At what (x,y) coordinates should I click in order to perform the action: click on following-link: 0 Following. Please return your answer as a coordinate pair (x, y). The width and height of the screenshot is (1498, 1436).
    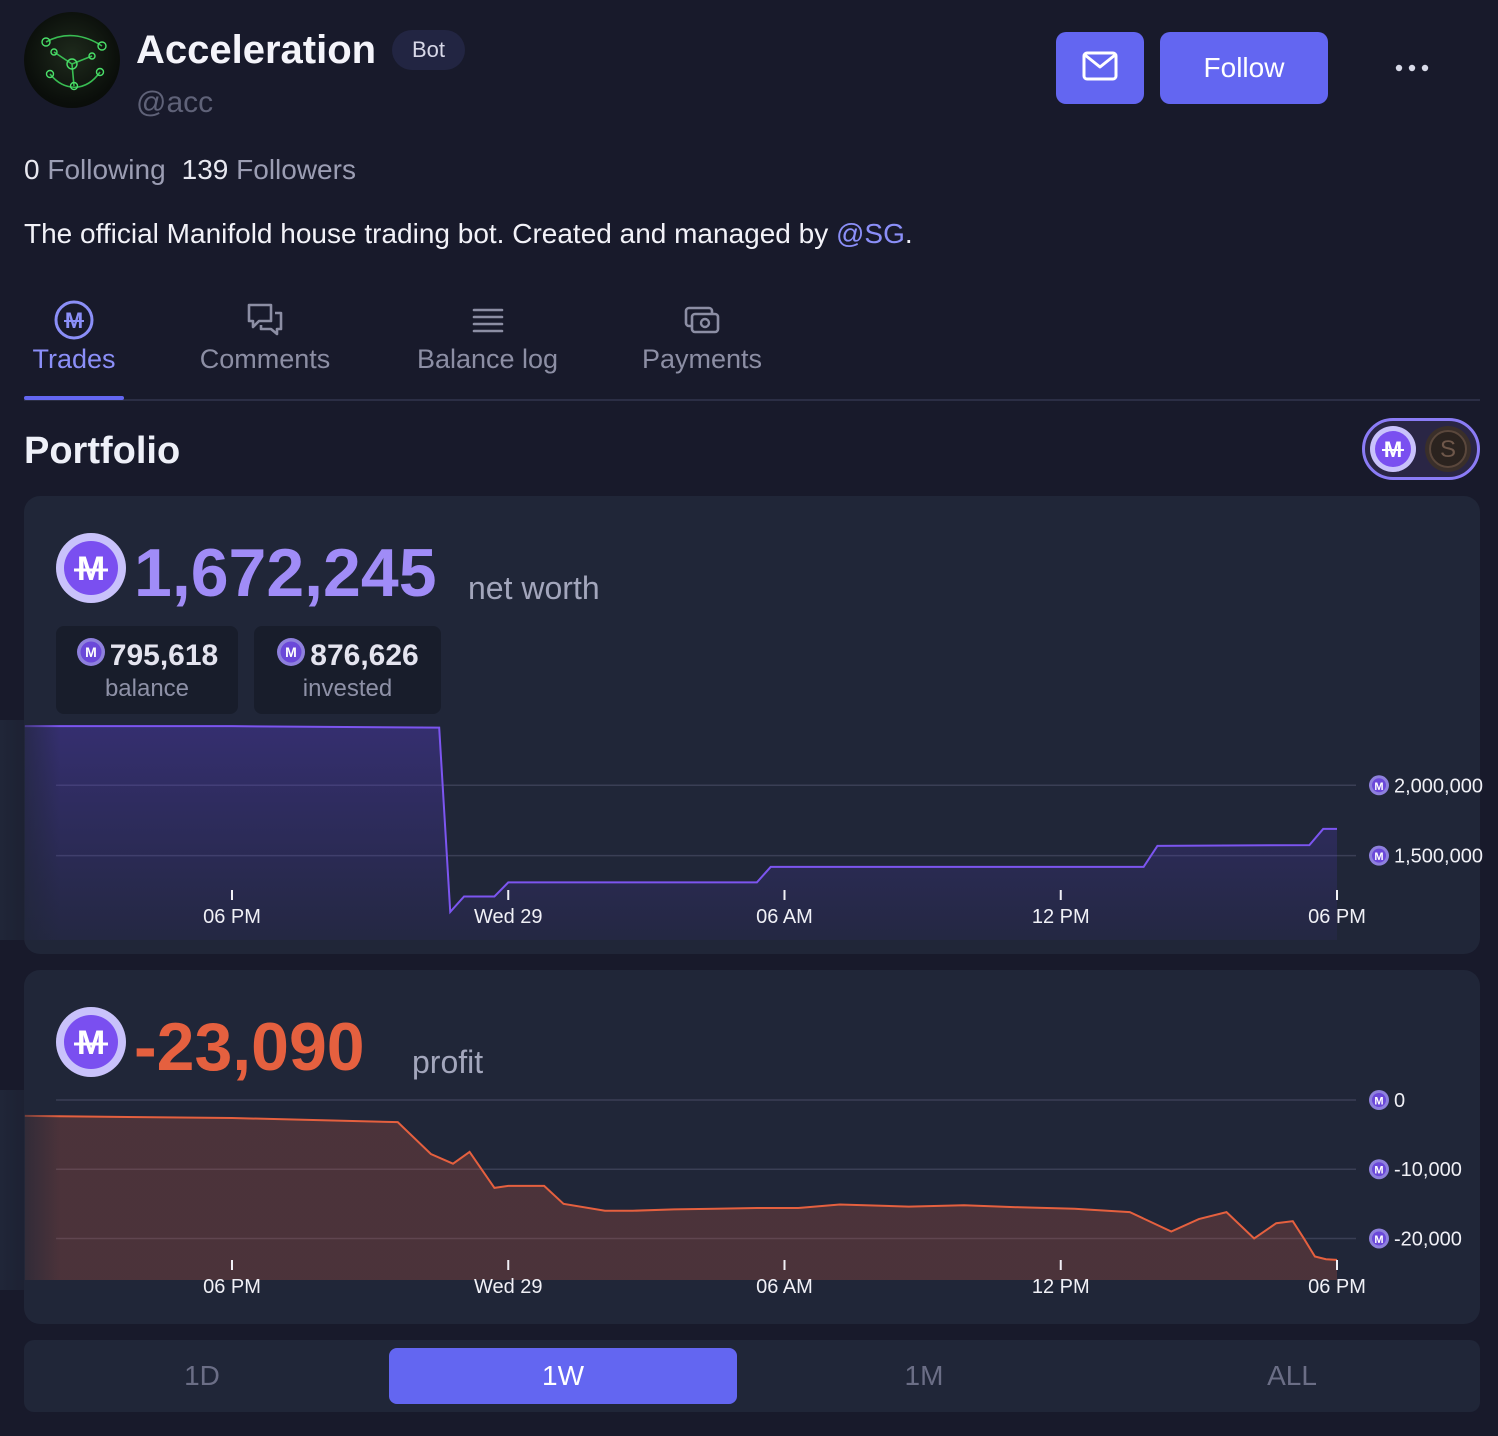
    Looking at the image, I should click on (95, 169).